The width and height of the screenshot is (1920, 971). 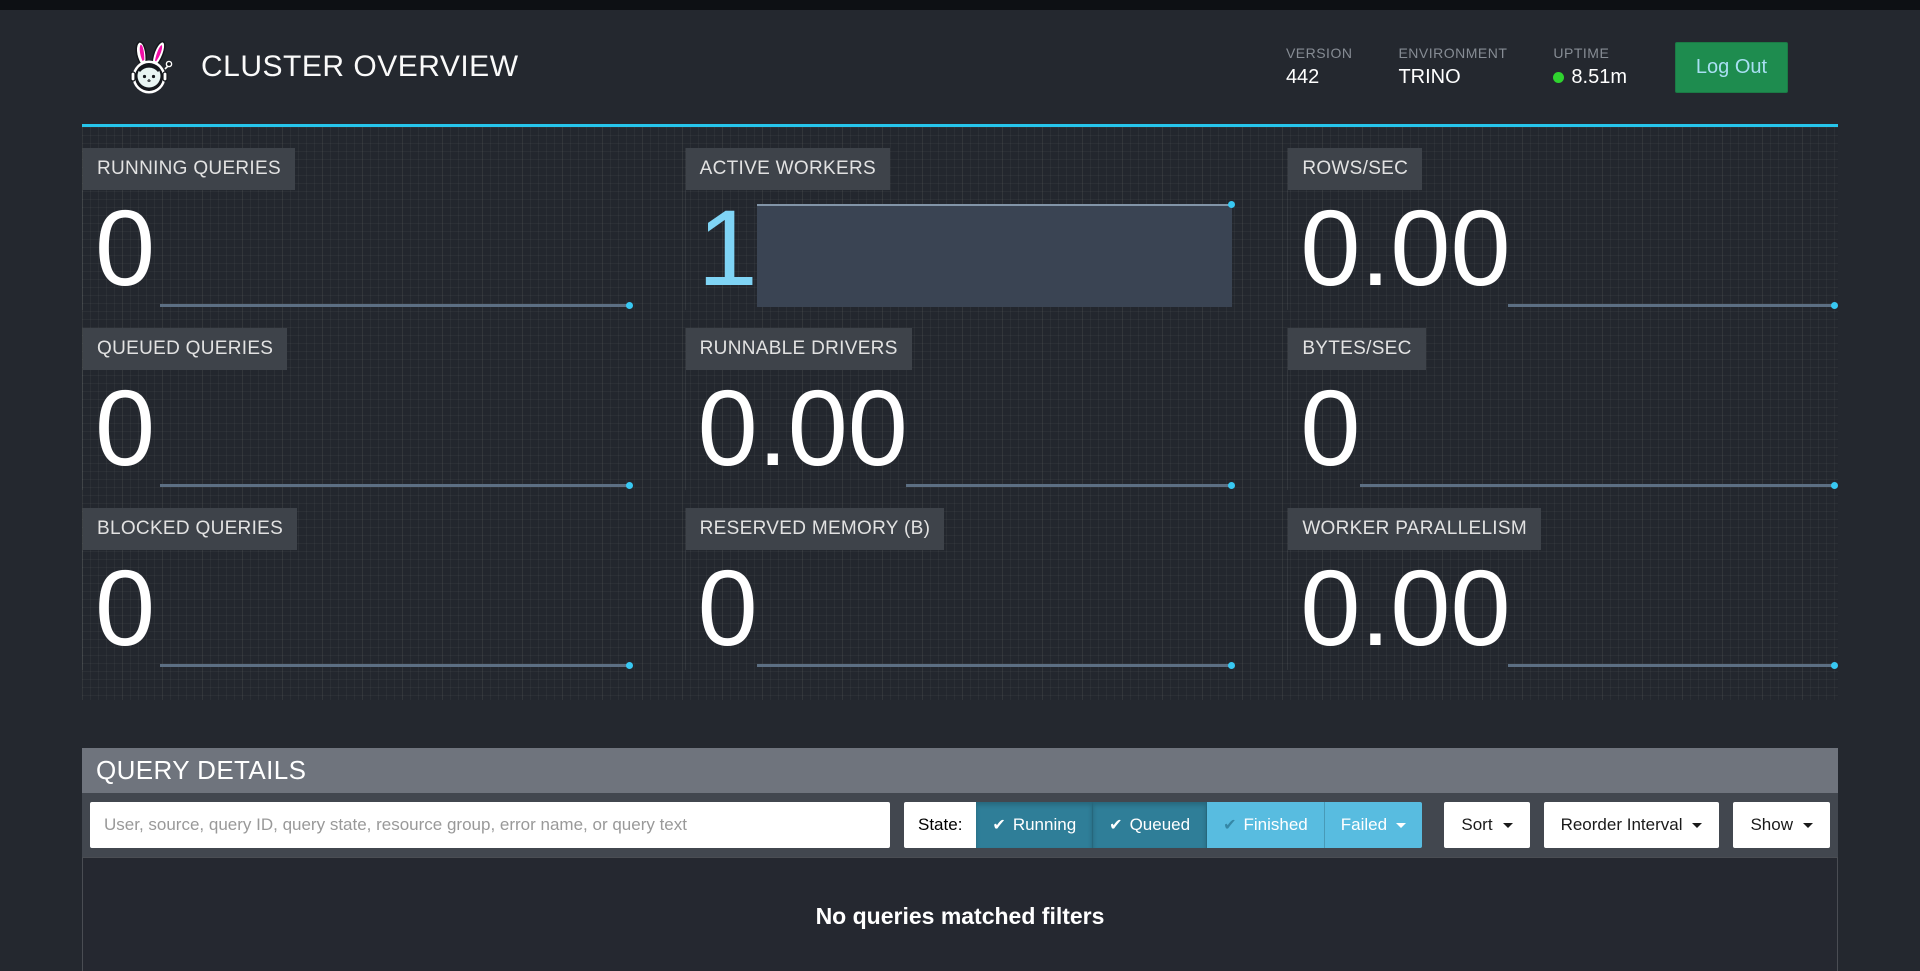 I want to click on window-top-strip, so click(x=960, y=5).